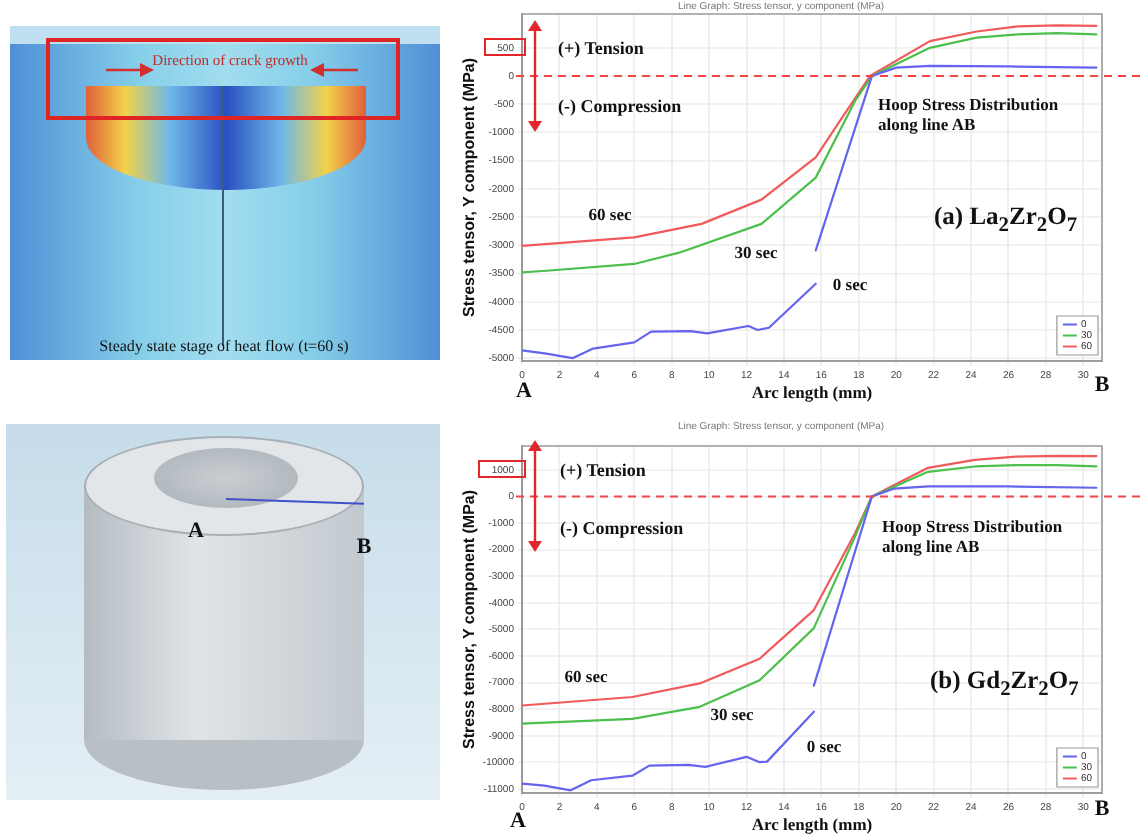 The height and width of the screenshot is (836, 1146). Describe the element at coordinates (224, 346) in the screenshot. I see `text: Steady state stage of heat flow (t=60 s)` at that location.